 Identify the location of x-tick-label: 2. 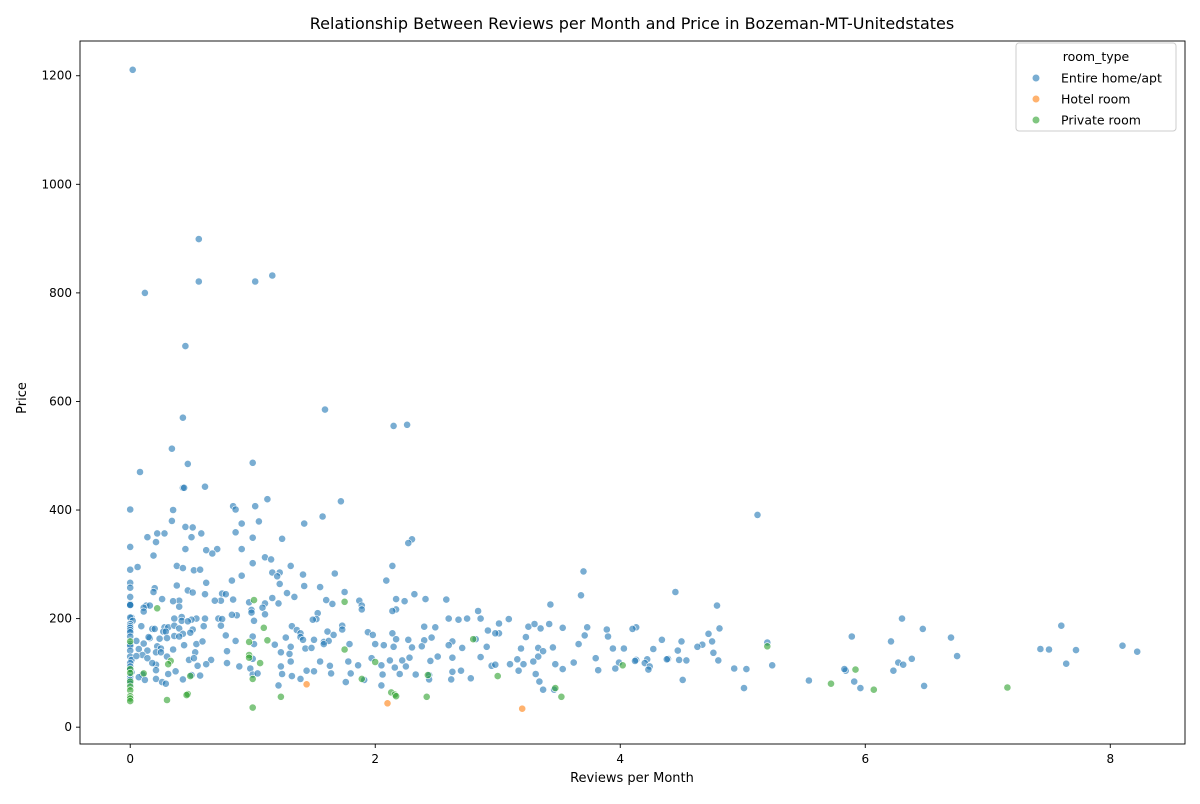
(375, 759).